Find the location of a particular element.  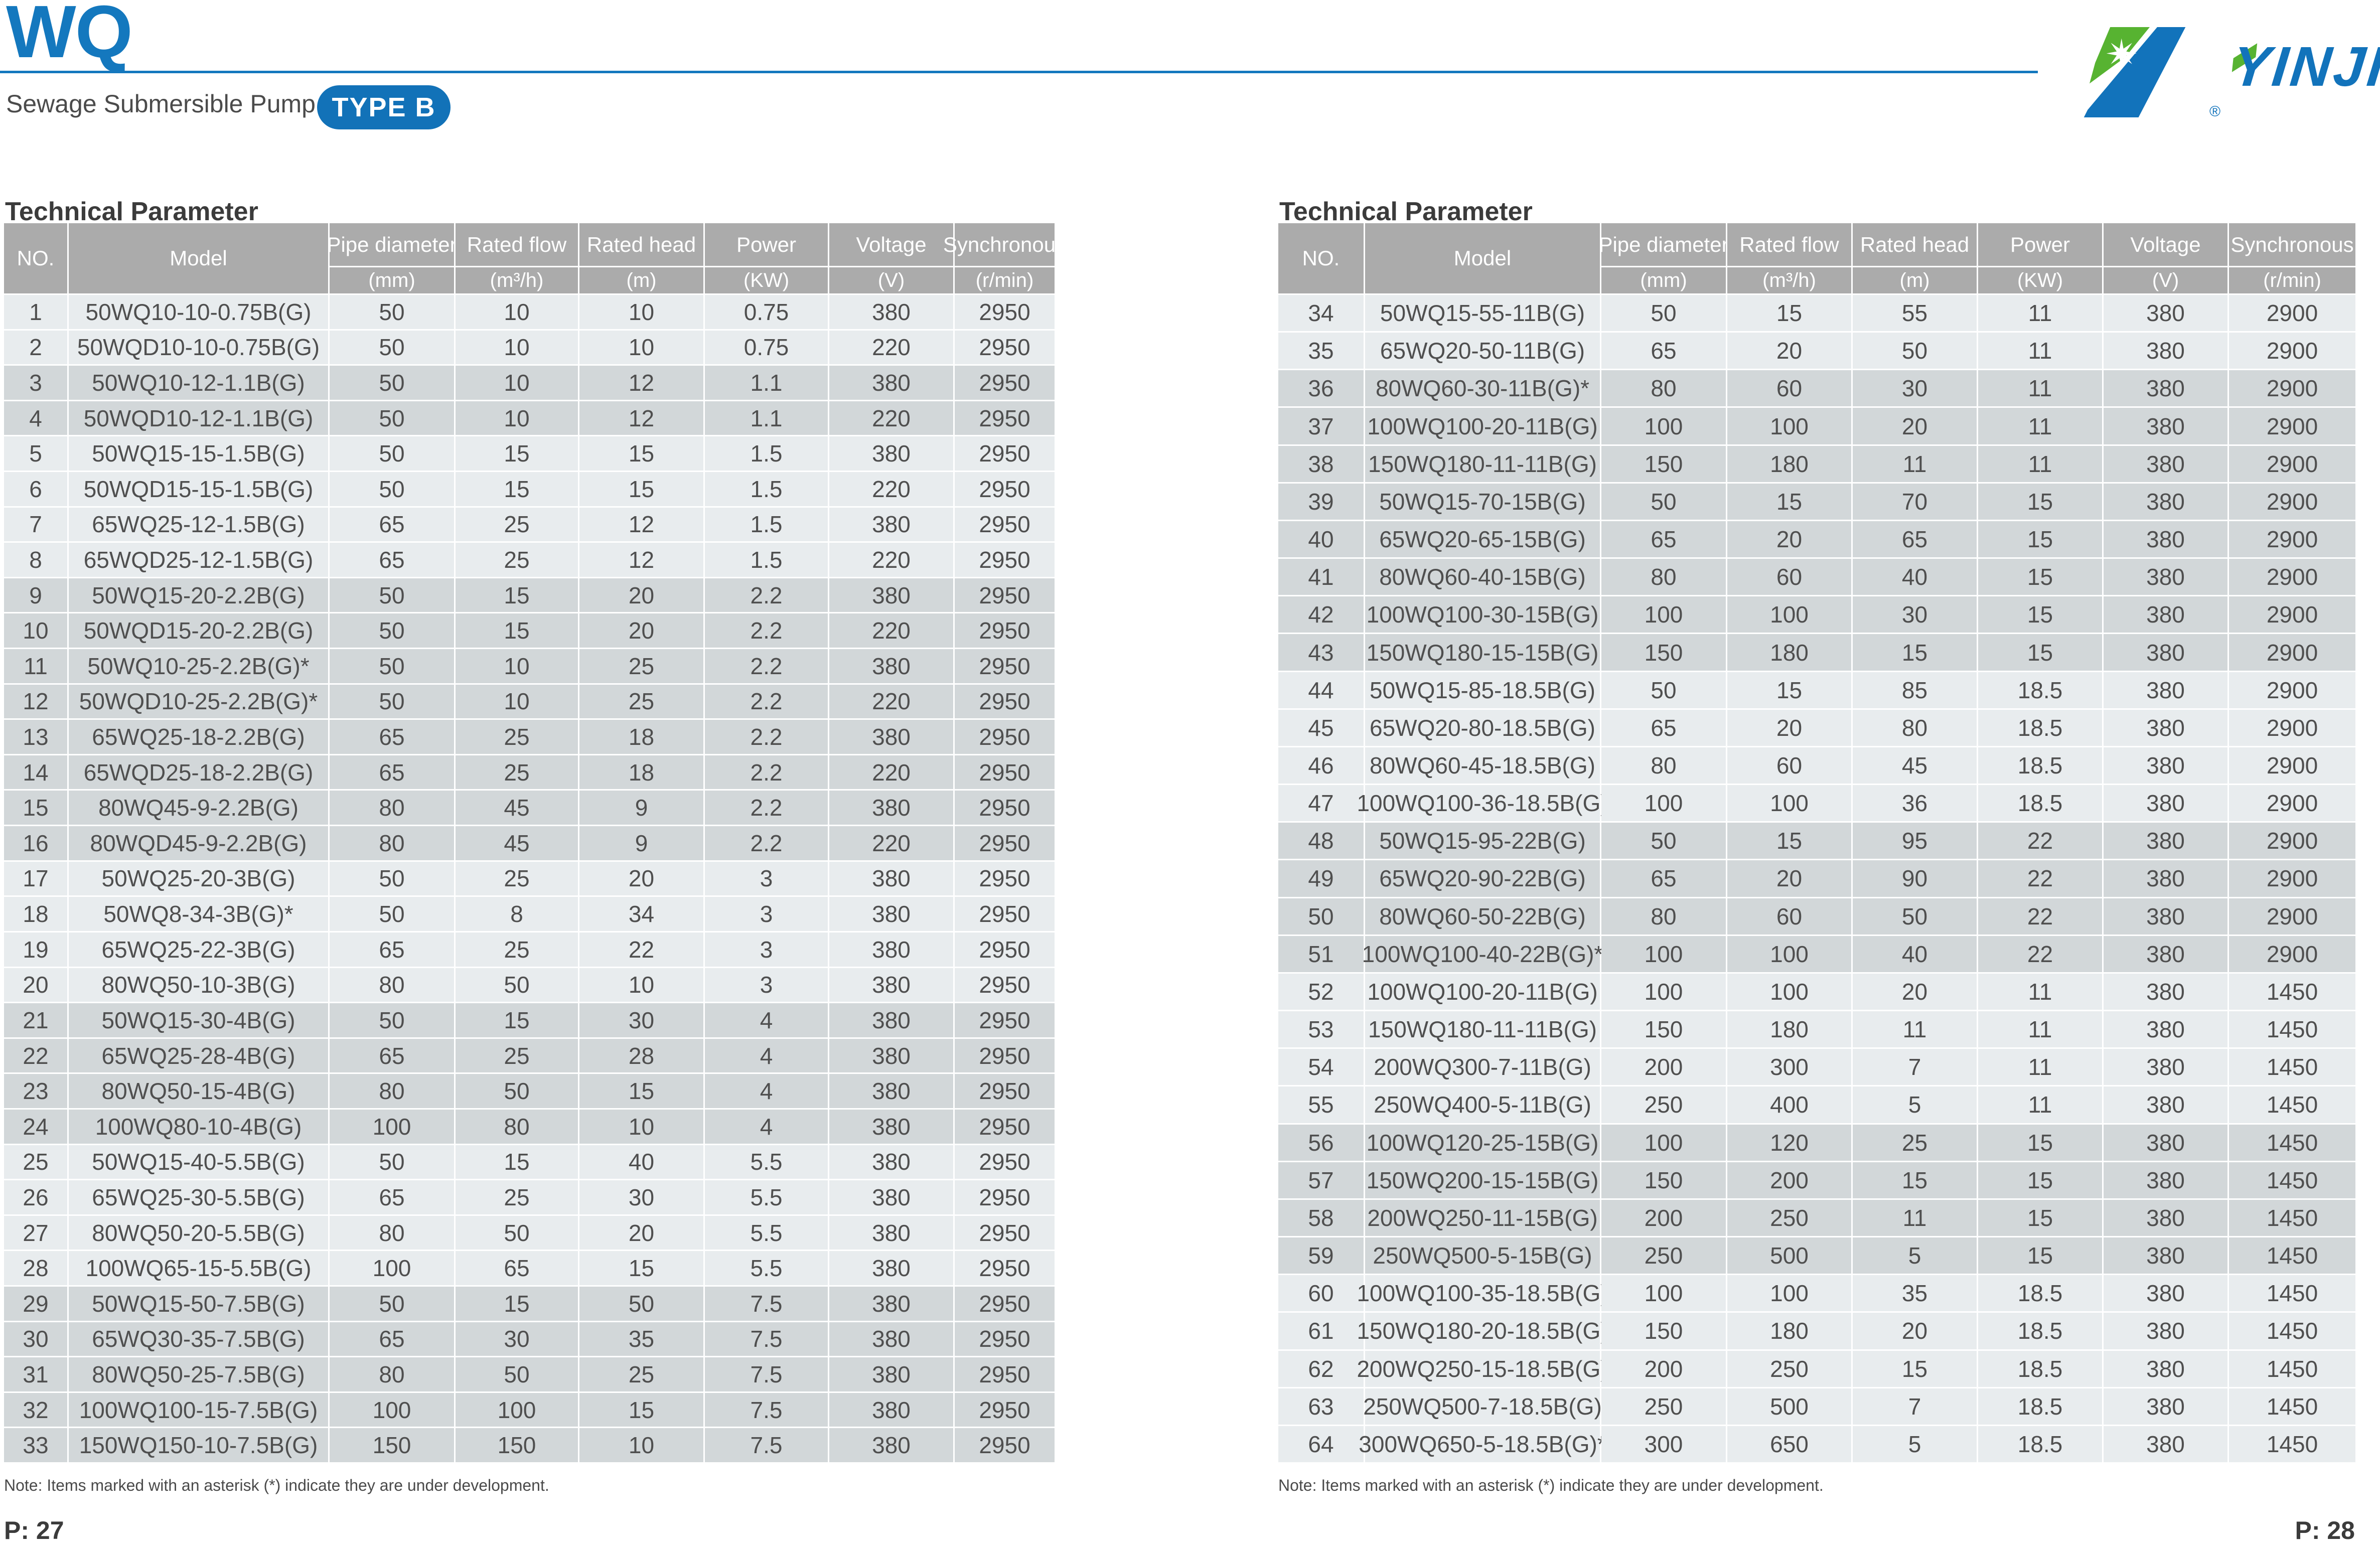

unit-m3h: (m³/h) is located at coordinates (1789, 280).